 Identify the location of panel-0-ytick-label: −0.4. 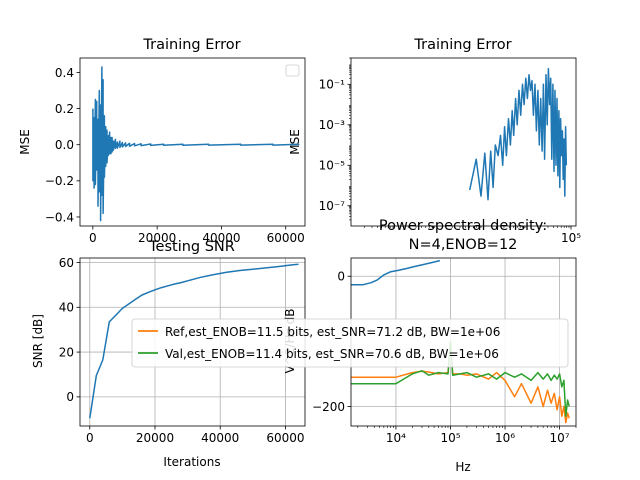
(59, 217).